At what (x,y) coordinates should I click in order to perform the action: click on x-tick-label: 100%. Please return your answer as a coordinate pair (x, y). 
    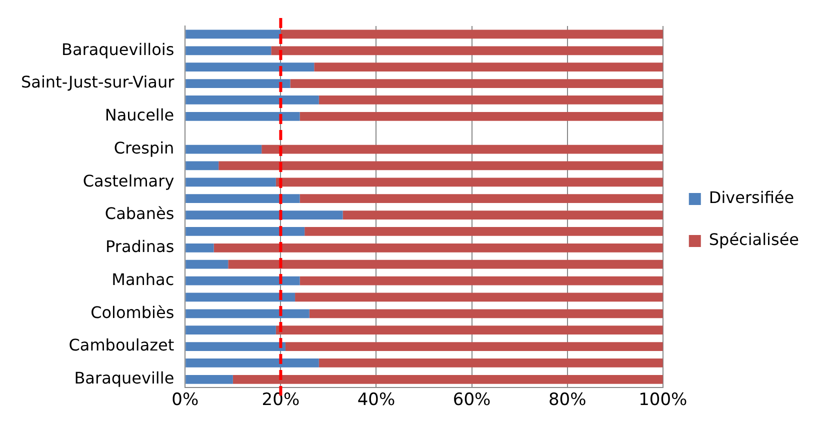
    Looking at the image, I should click on (663, 400).